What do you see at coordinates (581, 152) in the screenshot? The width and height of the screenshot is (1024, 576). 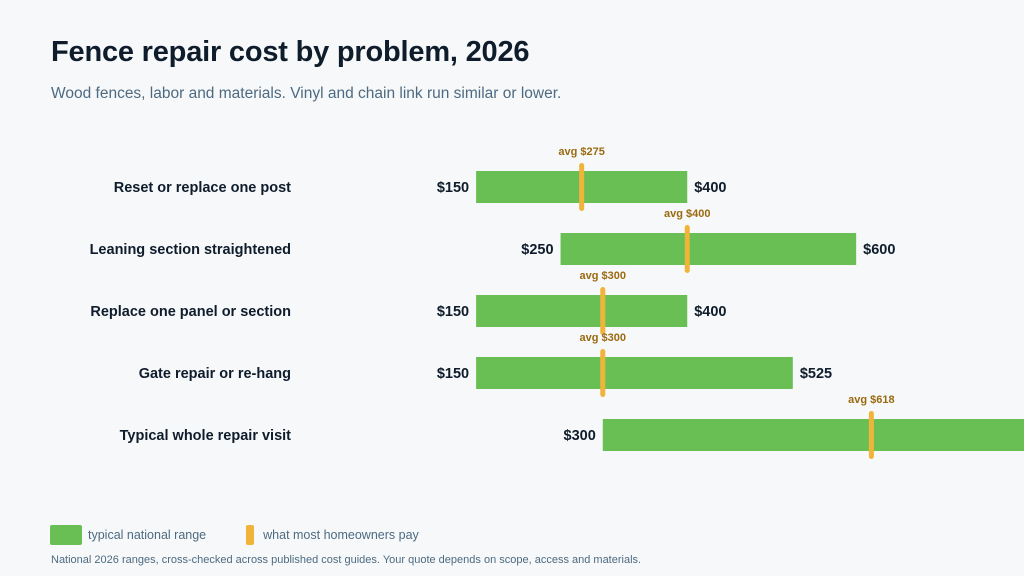 I see `avg-label: avg $275` at bounding box center [581, 152].